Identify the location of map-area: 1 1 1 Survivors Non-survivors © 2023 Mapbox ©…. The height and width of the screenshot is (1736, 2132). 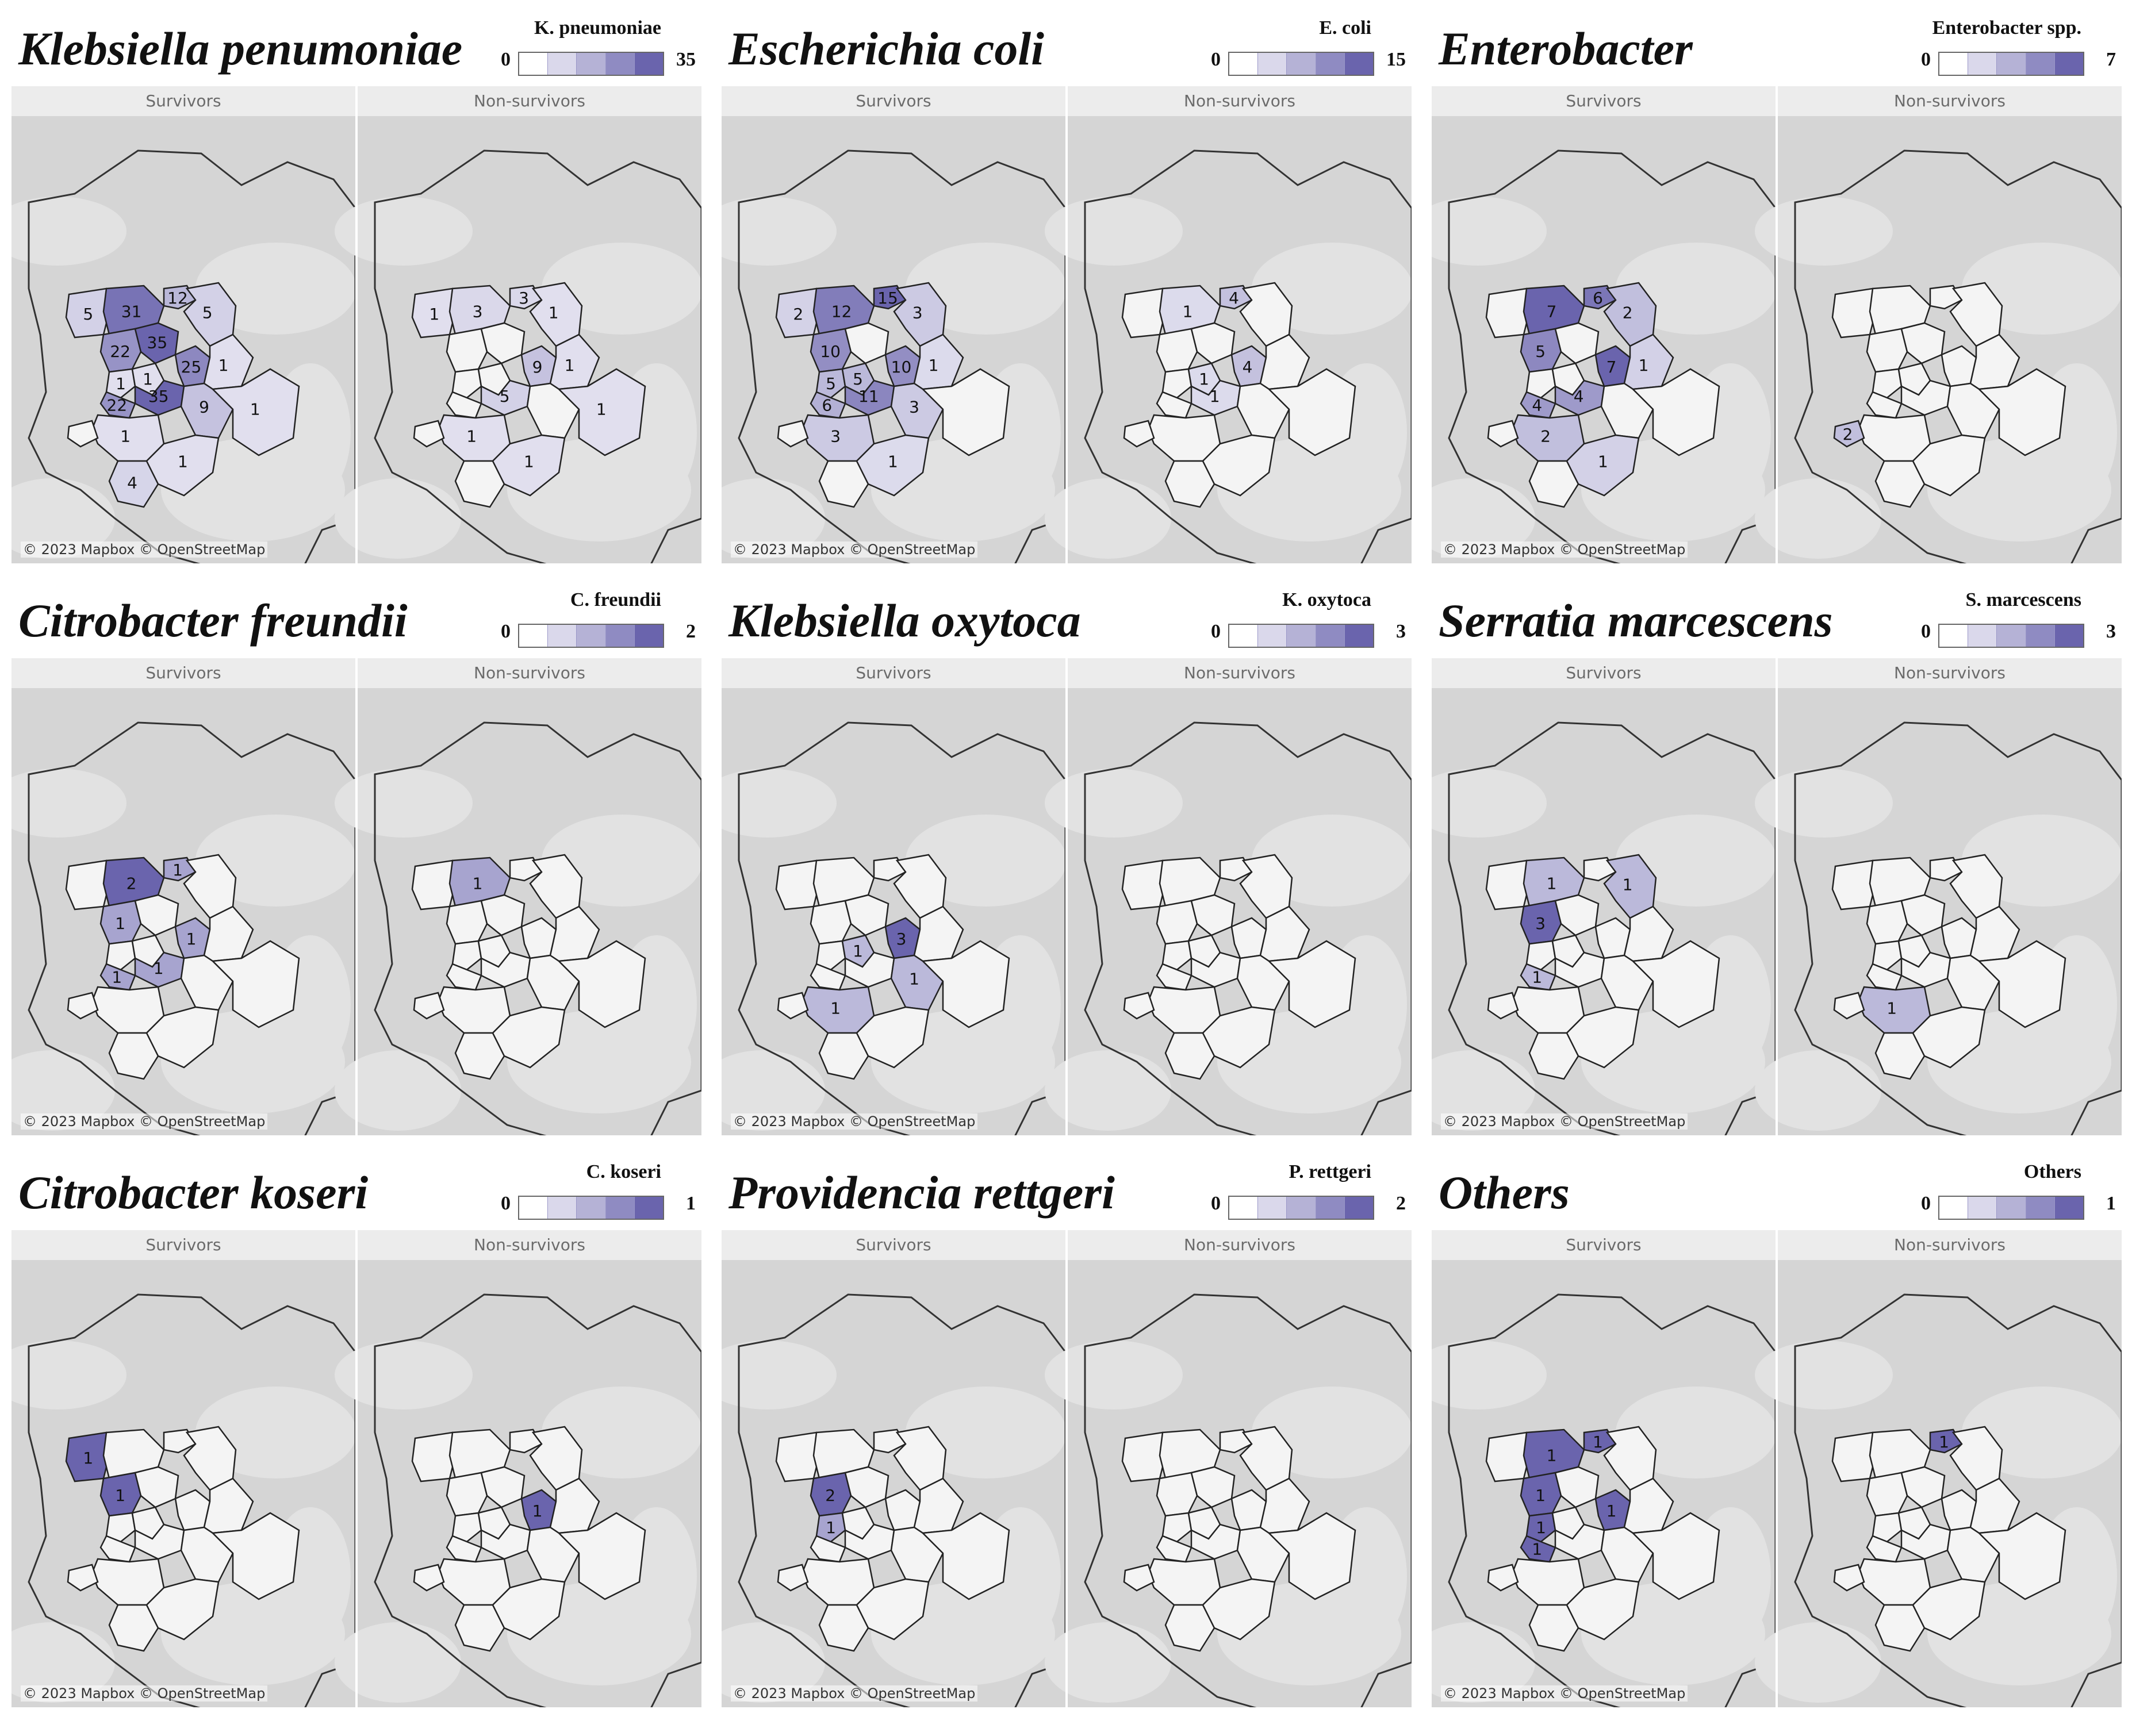
(356, 1469).